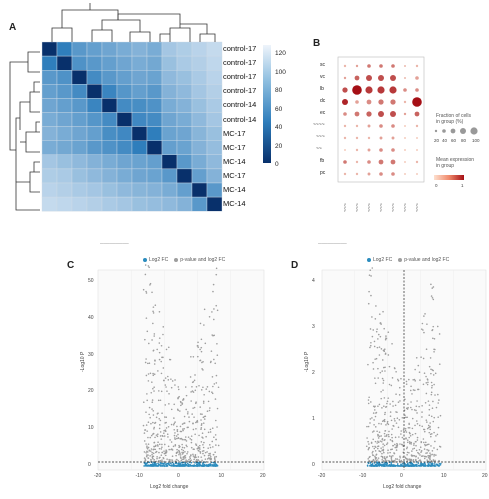 The height and width of the screenshot is (499, 489). What do you see at coordinates (114, 243) in the screenshot?
I see `caption-a-left: ─────────` at bounding box center [114, 243].